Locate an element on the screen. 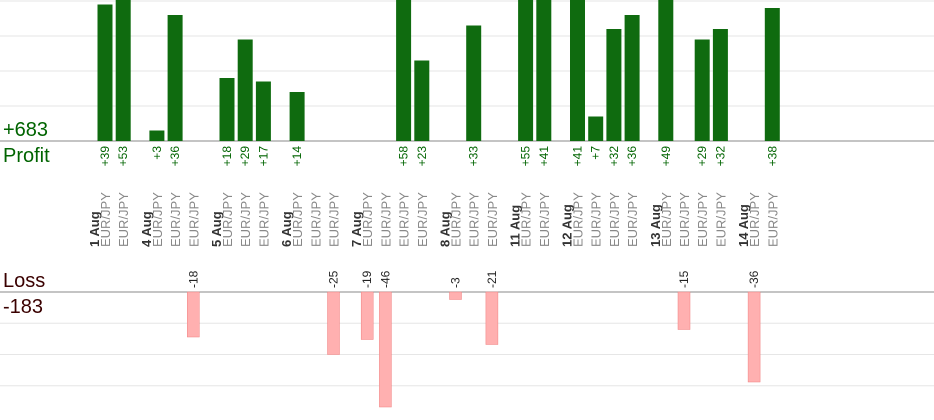 The image size is (934, 420). loss-value-label: -19 is located at coordinates (367, 279).